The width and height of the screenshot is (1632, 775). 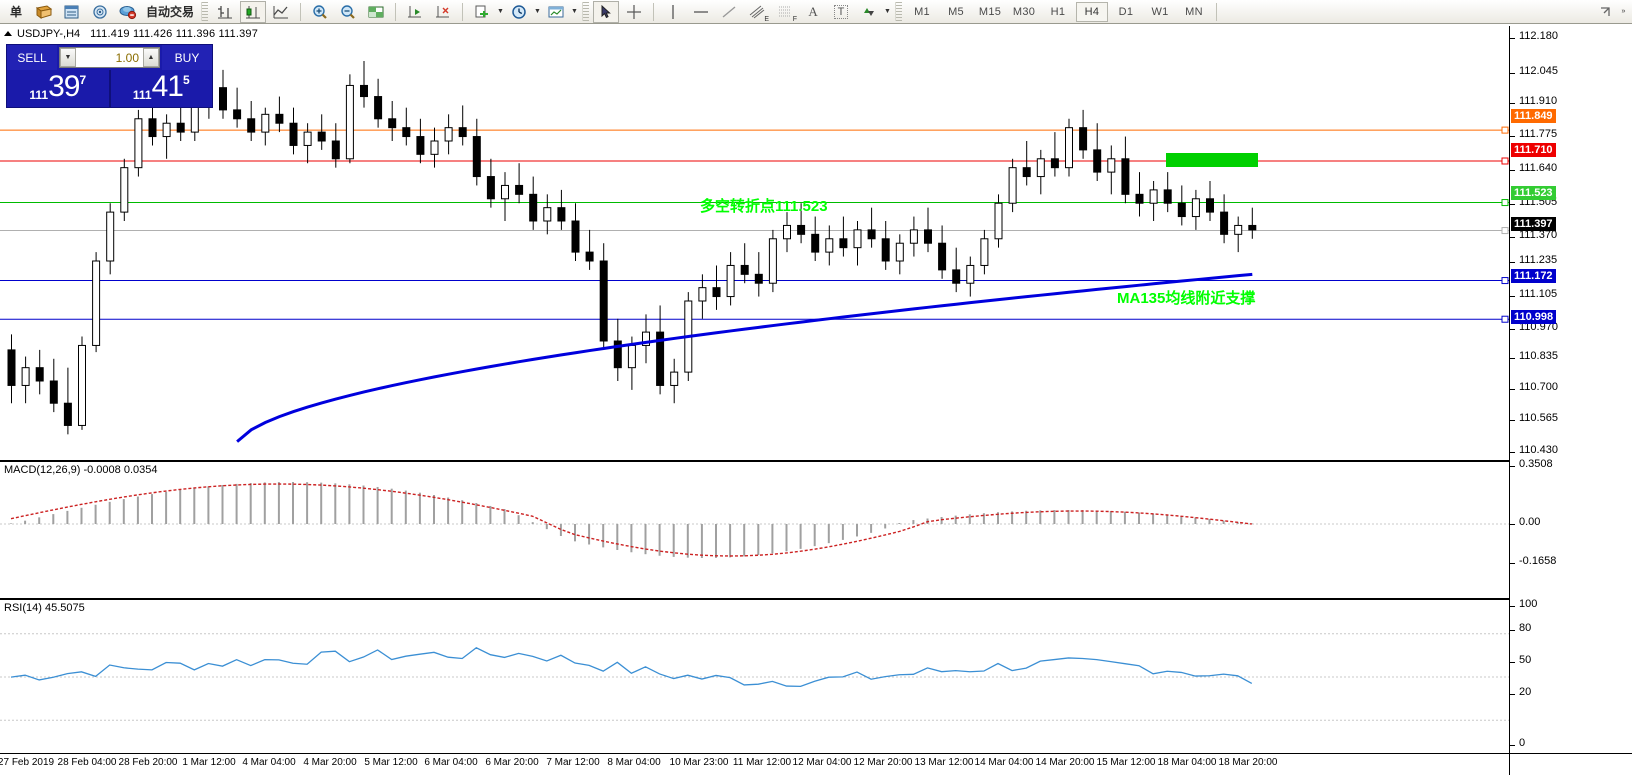 I want to click on crosshair-icon, so click(x=634, y=12).